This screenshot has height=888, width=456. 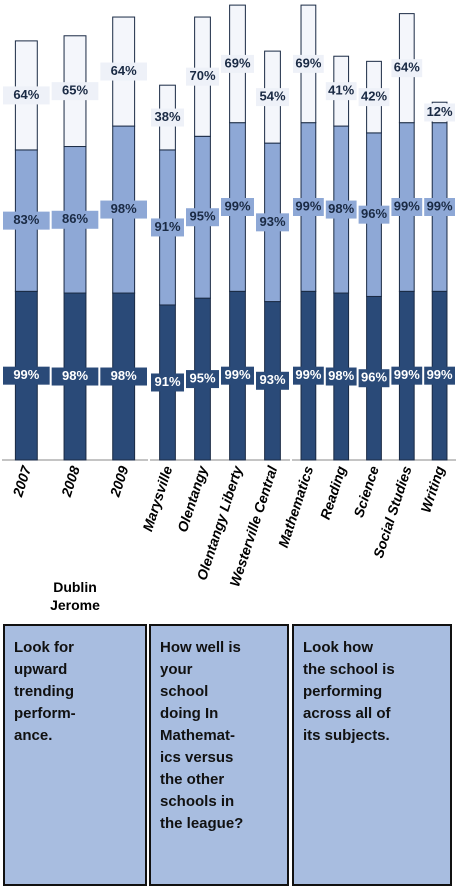 What do you see at coordinates (118, 482) in the screenshot?
I see `x-tick-label: 2009` at bounding box center [118, 482].